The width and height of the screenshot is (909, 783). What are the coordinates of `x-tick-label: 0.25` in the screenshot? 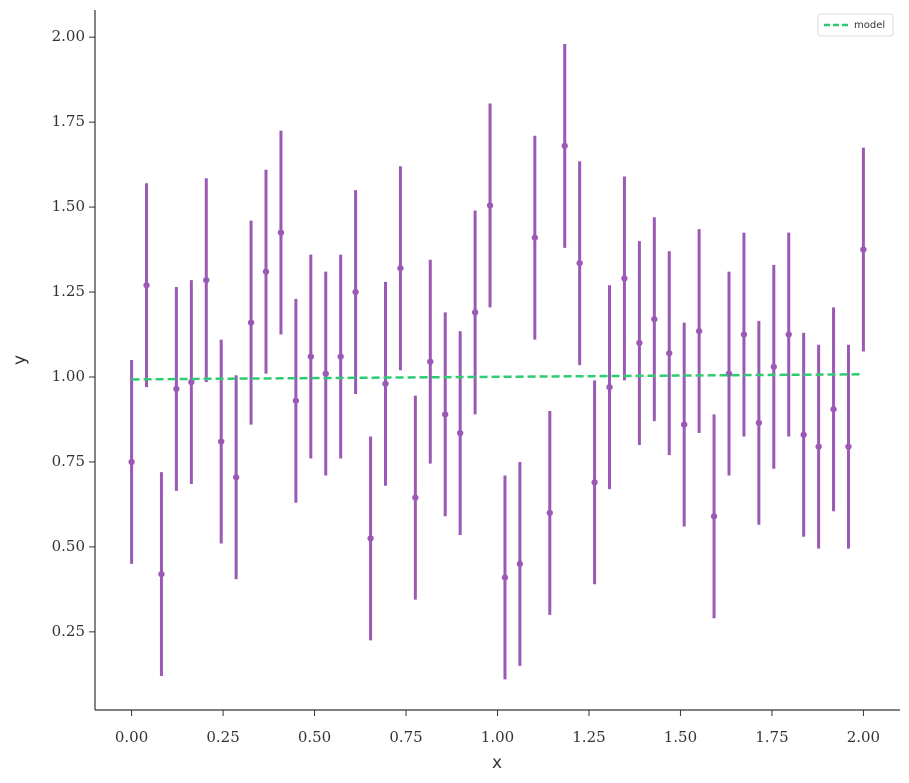 It's located at (222, 737).